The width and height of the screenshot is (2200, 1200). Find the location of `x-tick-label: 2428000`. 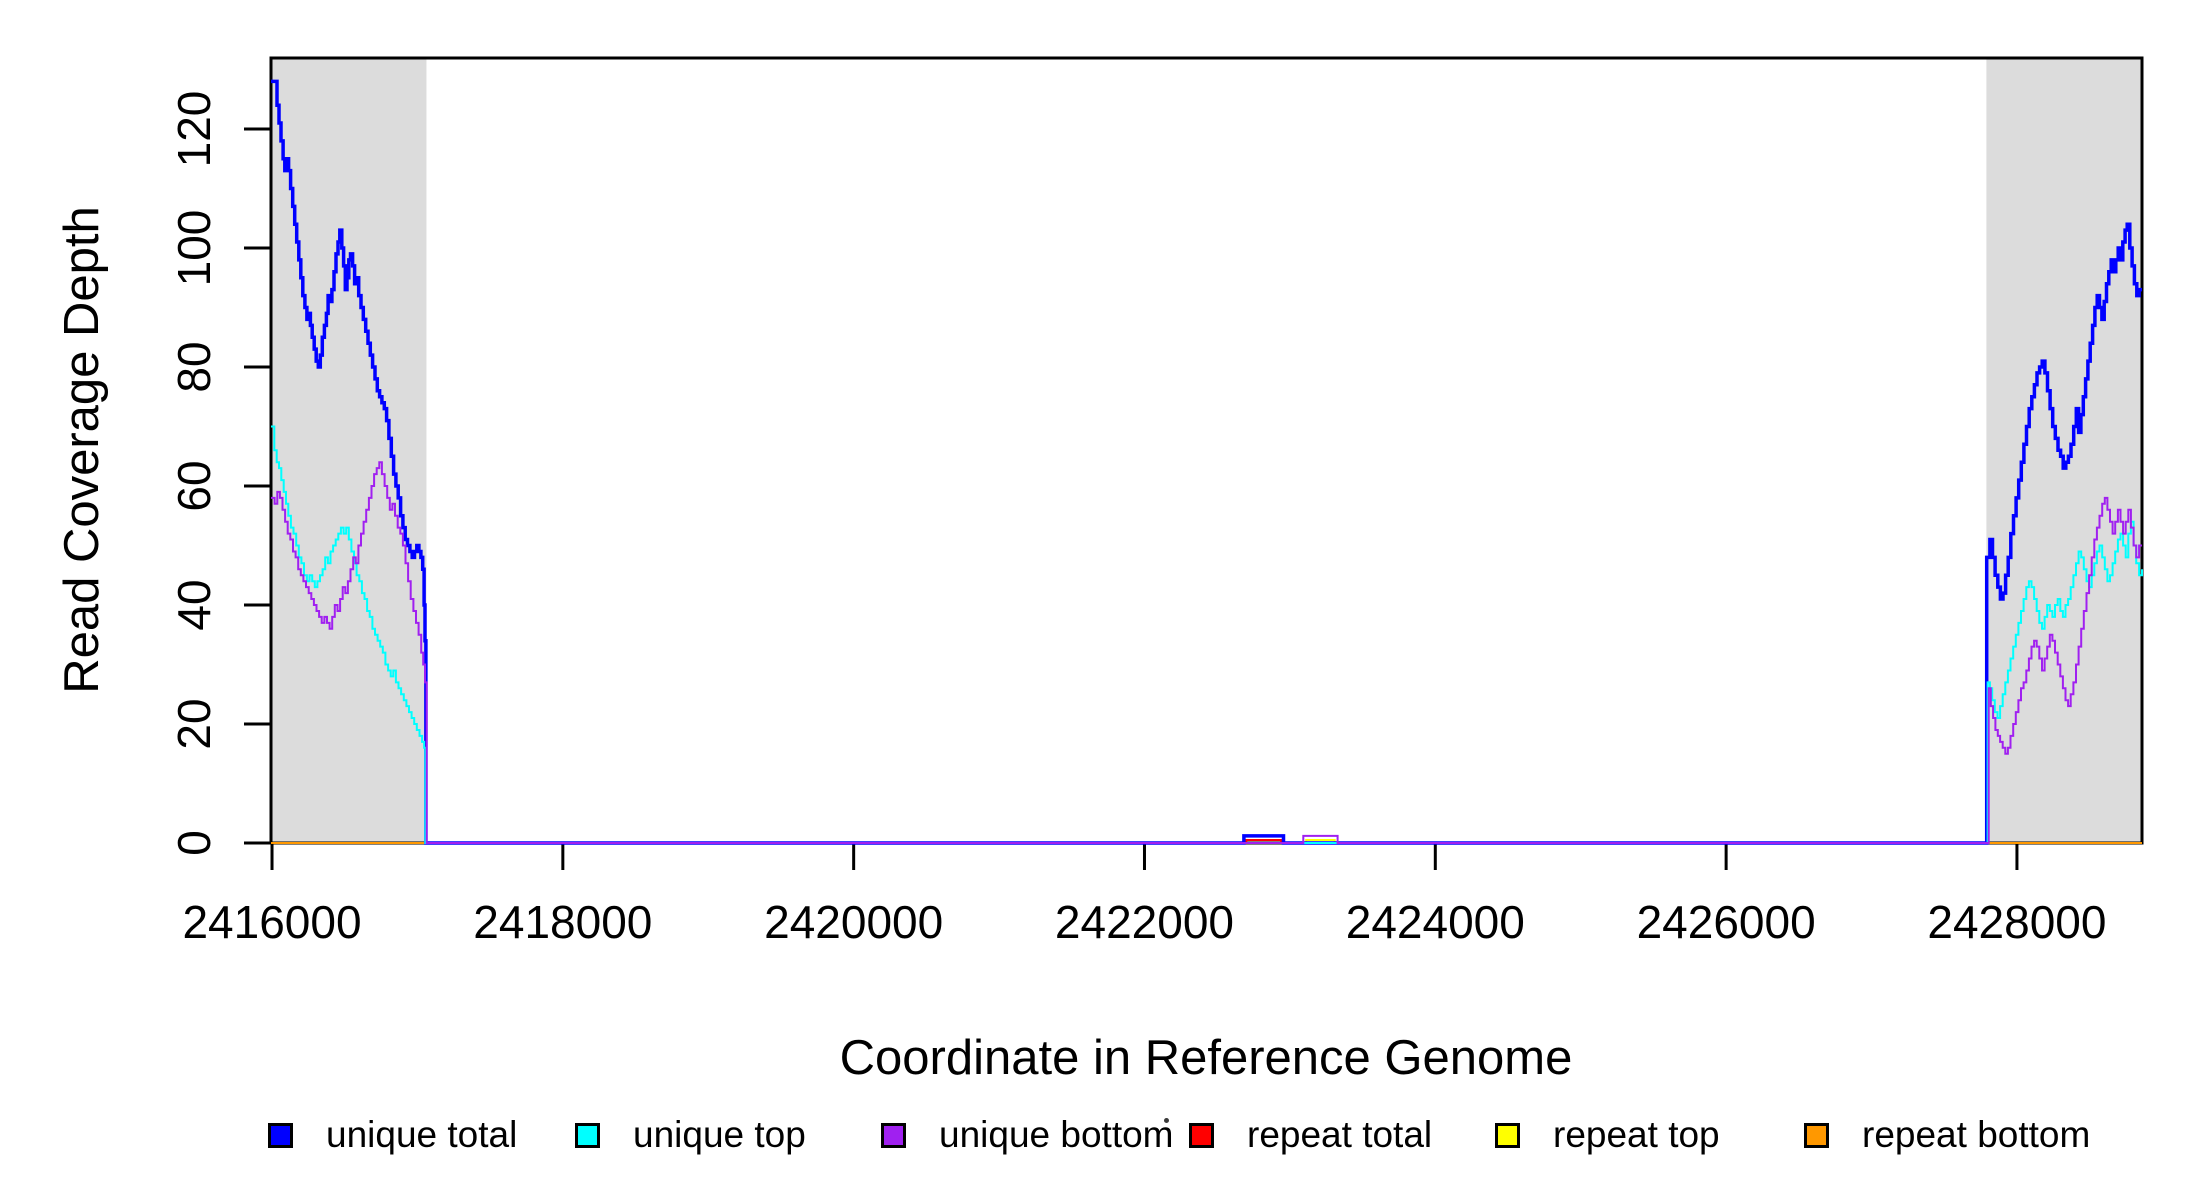

x-tick-label: 2428000 is located at coordinates (2016, 922).